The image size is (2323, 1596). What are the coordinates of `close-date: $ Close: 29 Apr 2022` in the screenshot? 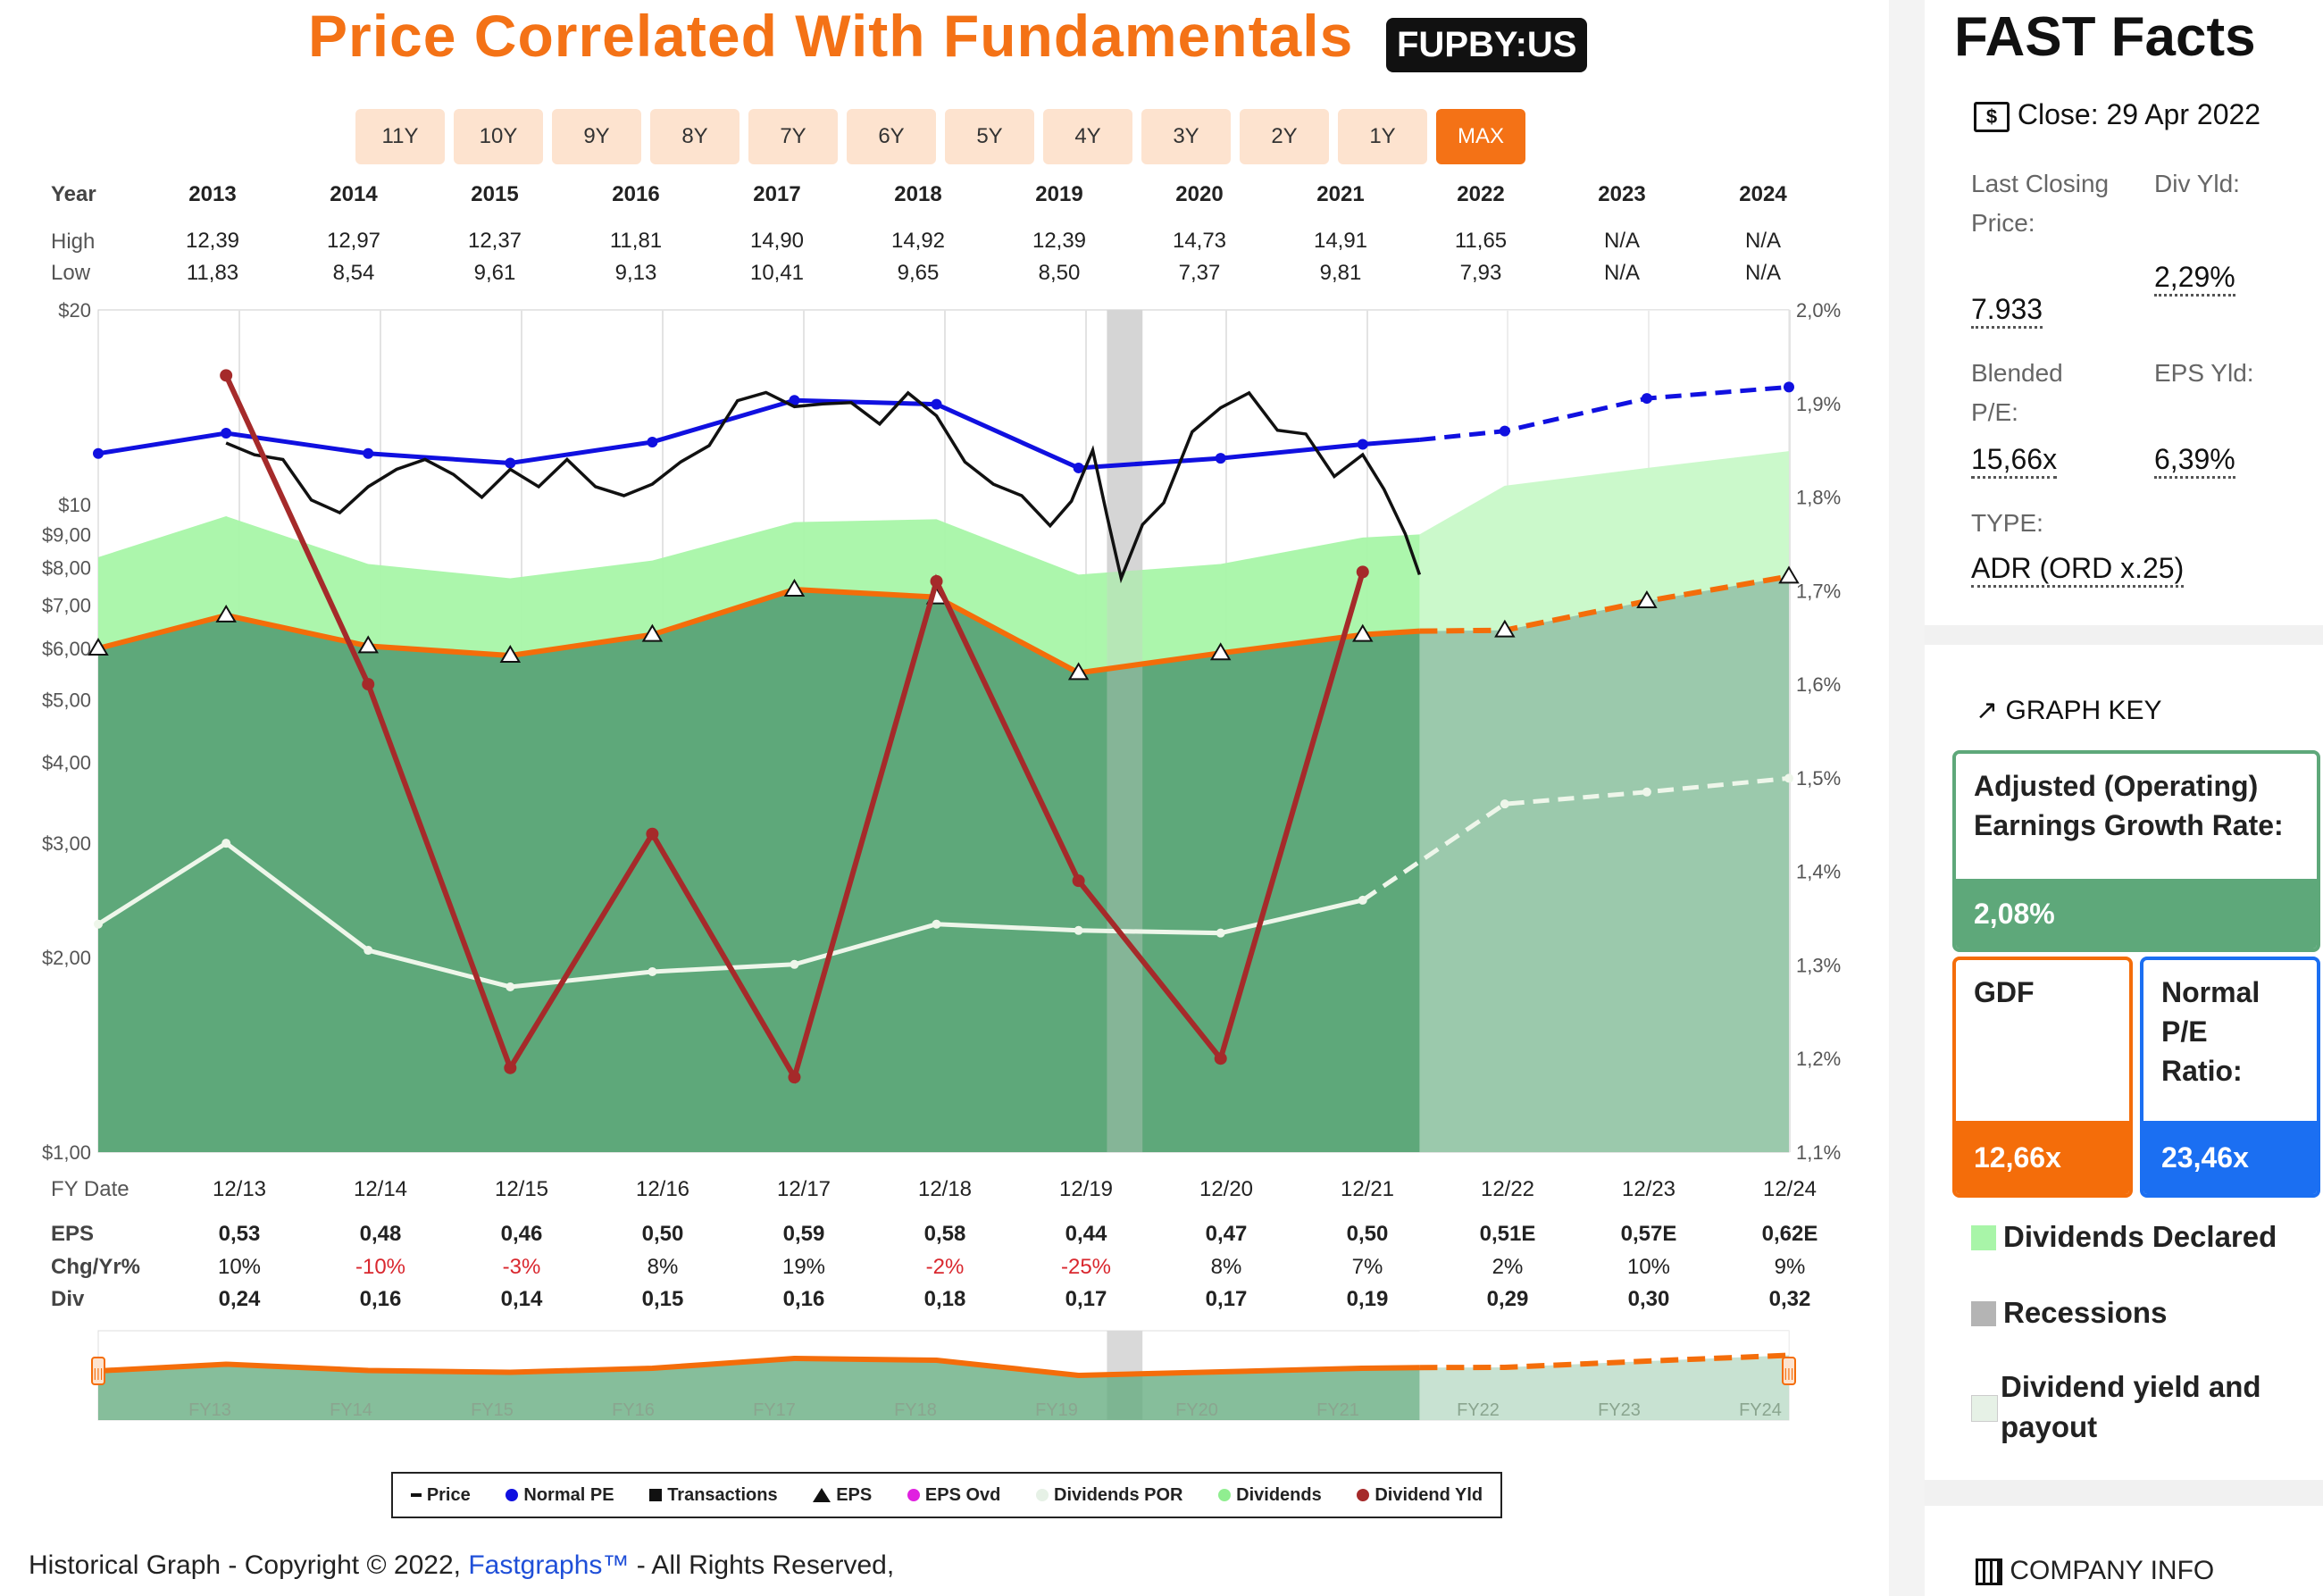 It's located at (2117, 115).